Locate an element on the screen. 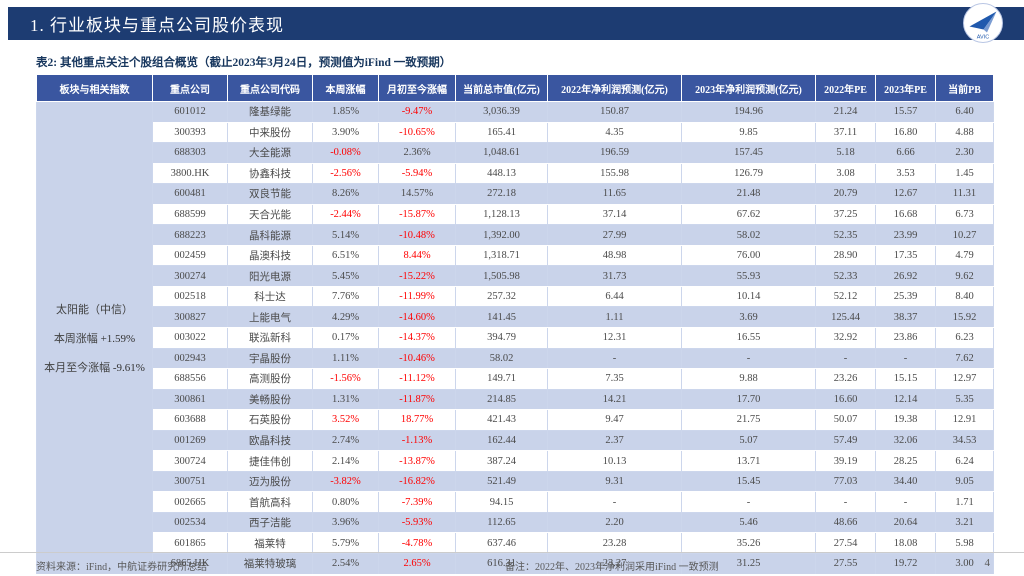 This screenshot has height=576, width=1024. cell-company-code: 601865 is located at coordinates (190, 543).